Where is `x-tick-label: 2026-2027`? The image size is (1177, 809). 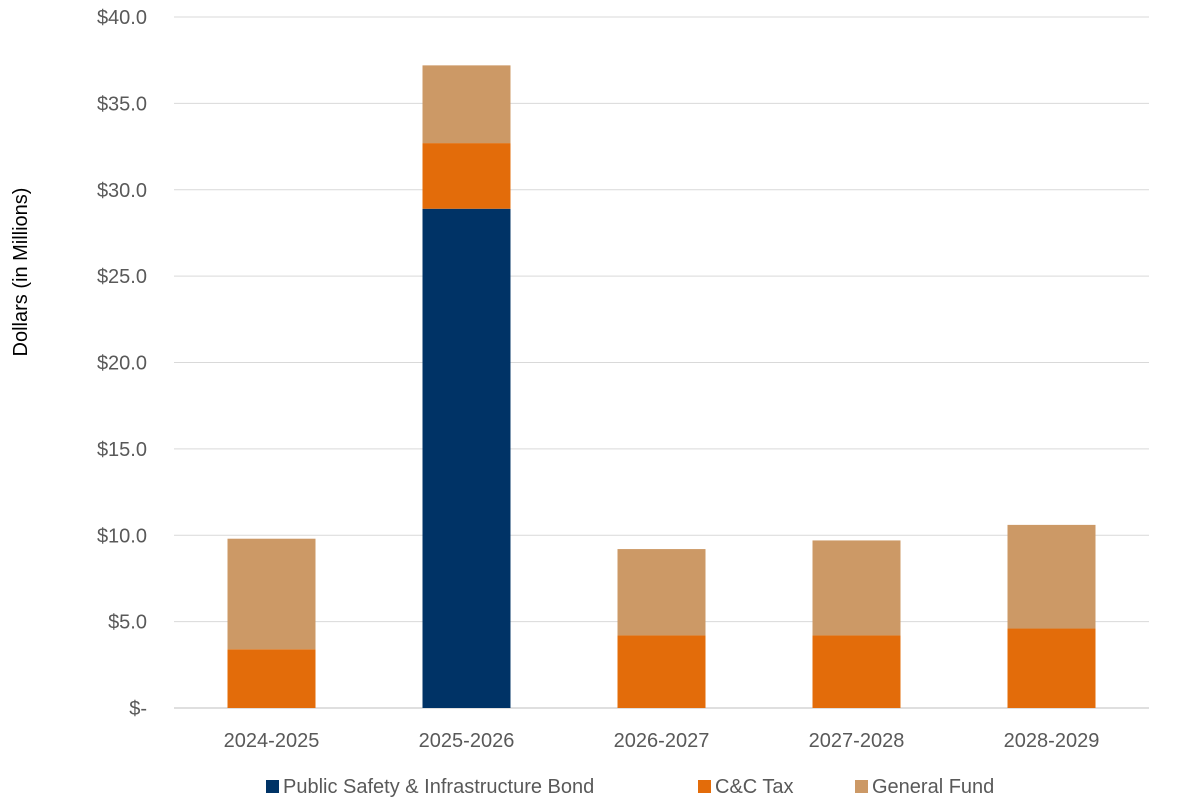
x-tick-label: 2026-2027 is located at coordinates (662, 741).